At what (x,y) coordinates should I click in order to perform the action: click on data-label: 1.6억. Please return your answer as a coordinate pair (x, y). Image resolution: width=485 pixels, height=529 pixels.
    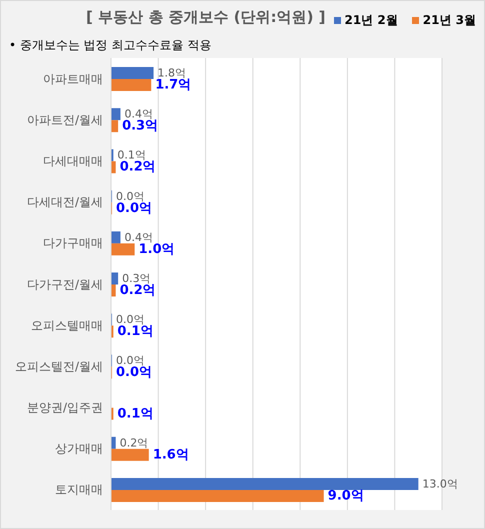
    Looking at the image, I should click on (170, 454).